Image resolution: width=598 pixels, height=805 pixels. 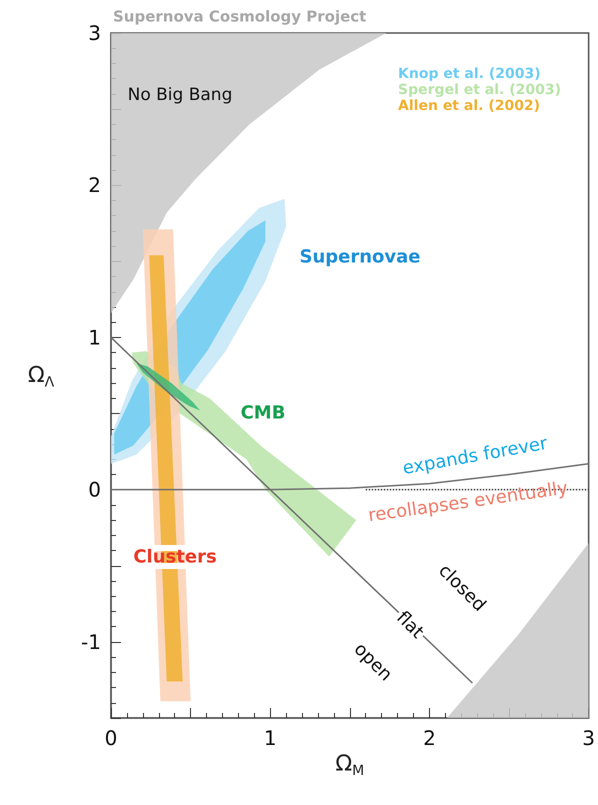 What do you see at coordinates (410, 625) in the screenshot?
I see `annotation: flat` at bounding box center [410, 625].